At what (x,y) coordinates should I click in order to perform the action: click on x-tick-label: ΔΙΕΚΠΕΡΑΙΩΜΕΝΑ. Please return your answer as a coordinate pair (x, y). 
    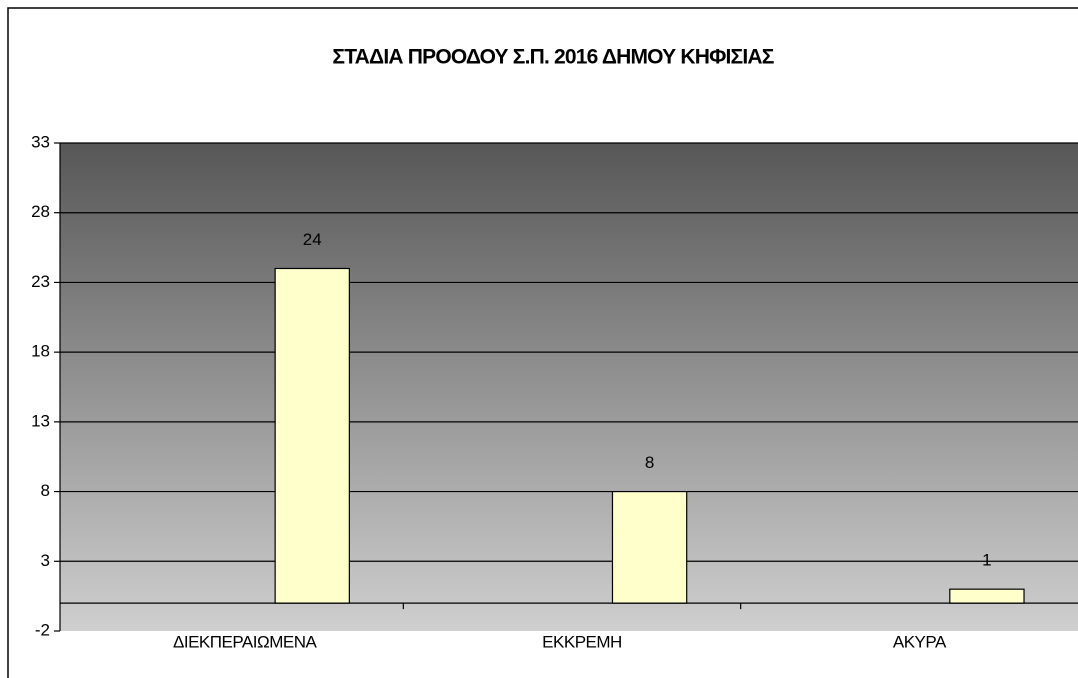
    Looking at the image, I should click on (245, 641).